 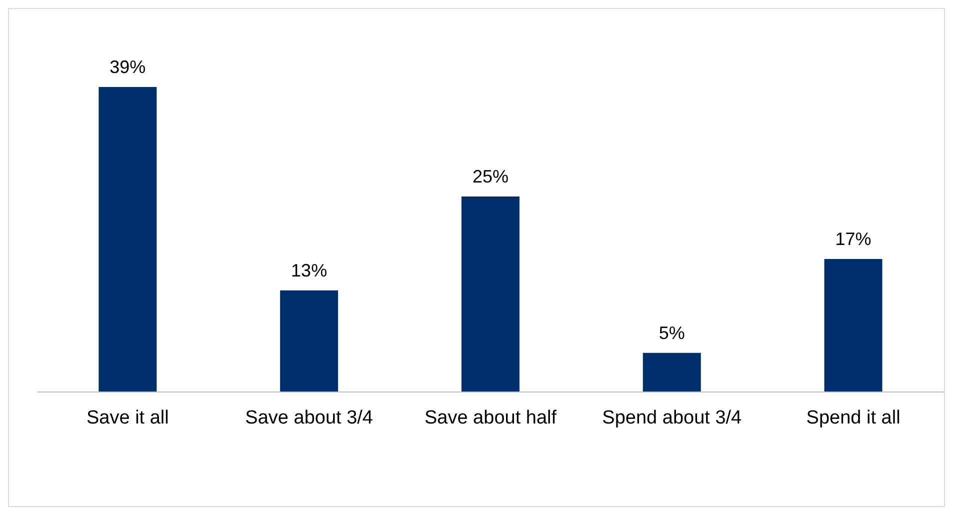 I want to click on x-tick-label: Save about half, so click(x=491, y=417).